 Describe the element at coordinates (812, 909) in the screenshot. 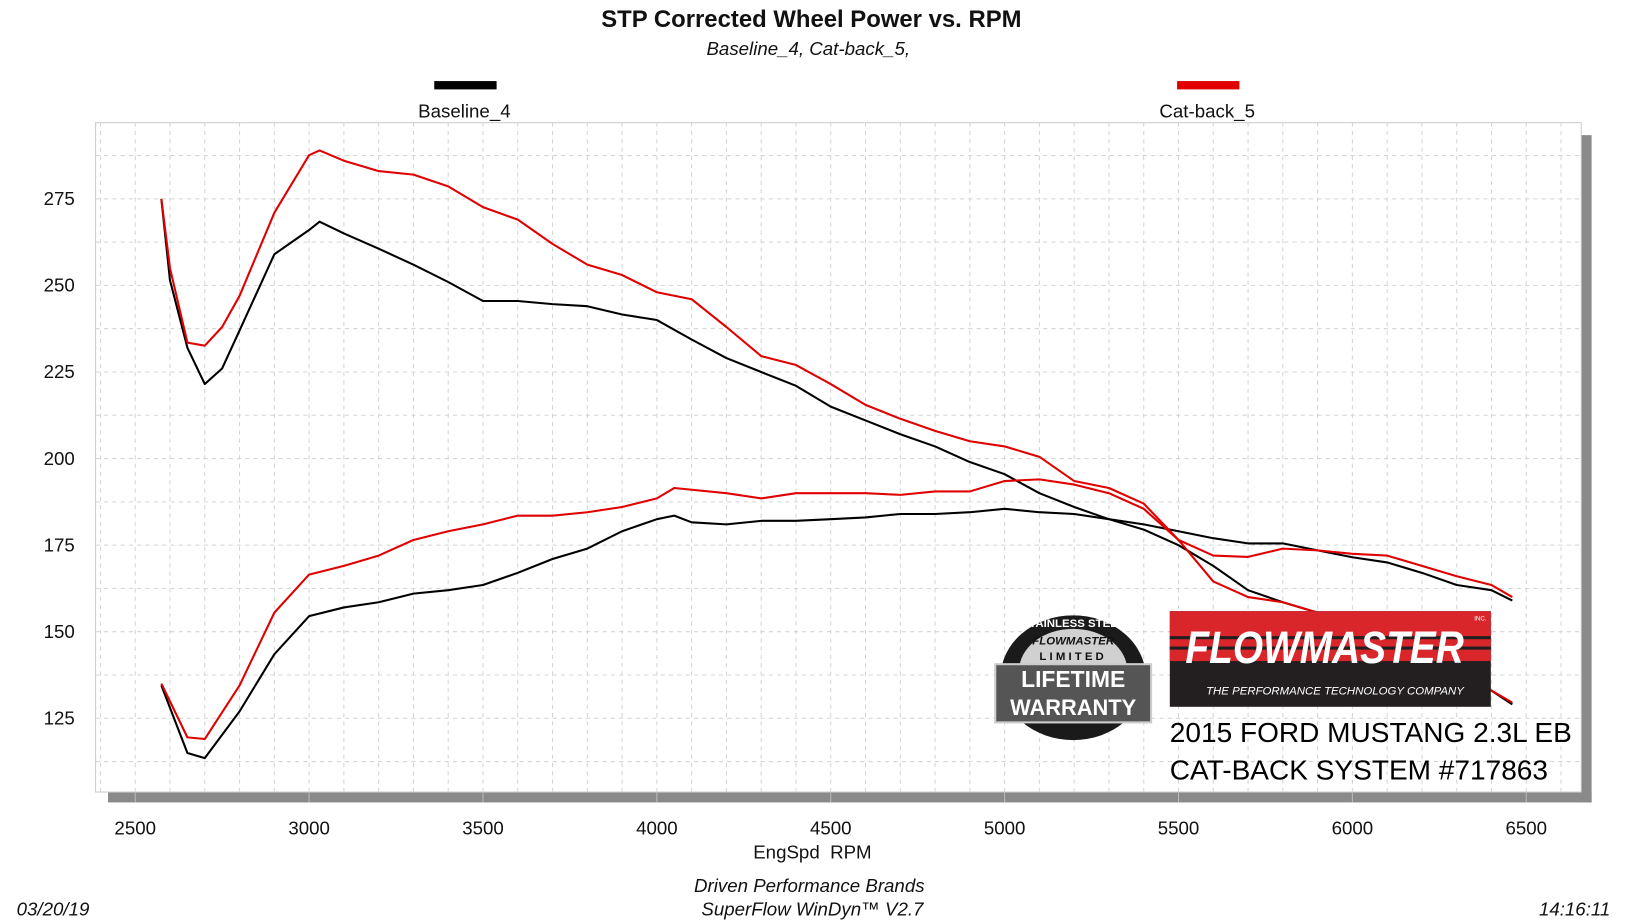

I see `footer-software: SuperFlow WinDyn™ V2.7` at that location.